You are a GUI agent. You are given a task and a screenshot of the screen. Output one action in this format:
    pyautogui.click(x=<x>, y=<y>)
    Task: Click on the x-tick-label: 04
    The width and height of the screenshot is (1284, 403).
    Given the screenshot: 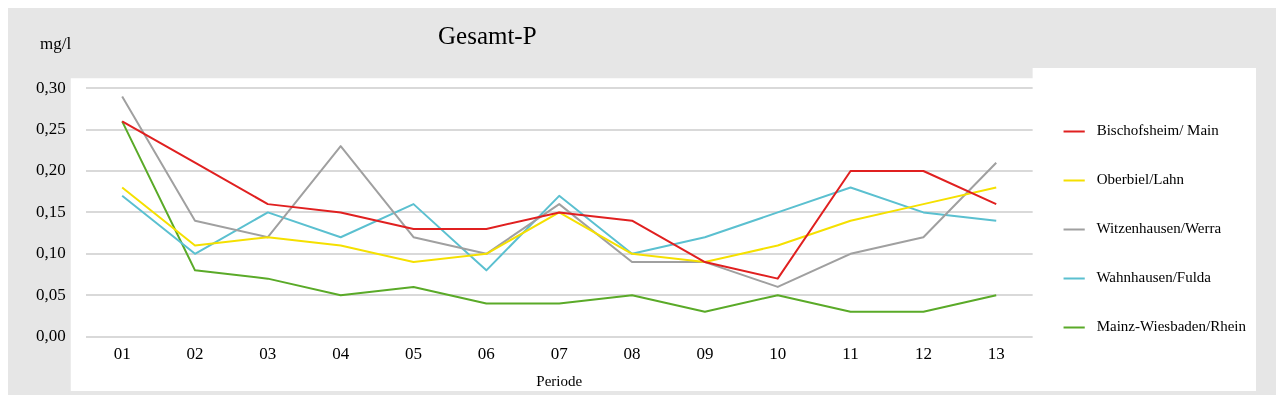 What is the action you would take?
    pyautogui.click(x=341, y=354)
    